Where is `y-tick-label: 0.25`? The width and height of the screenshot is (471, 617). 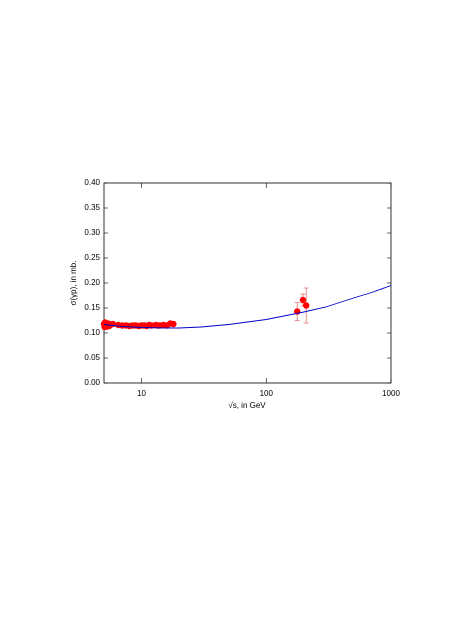 y-tick-label: 0.25 is located at coordinates (92, 257).